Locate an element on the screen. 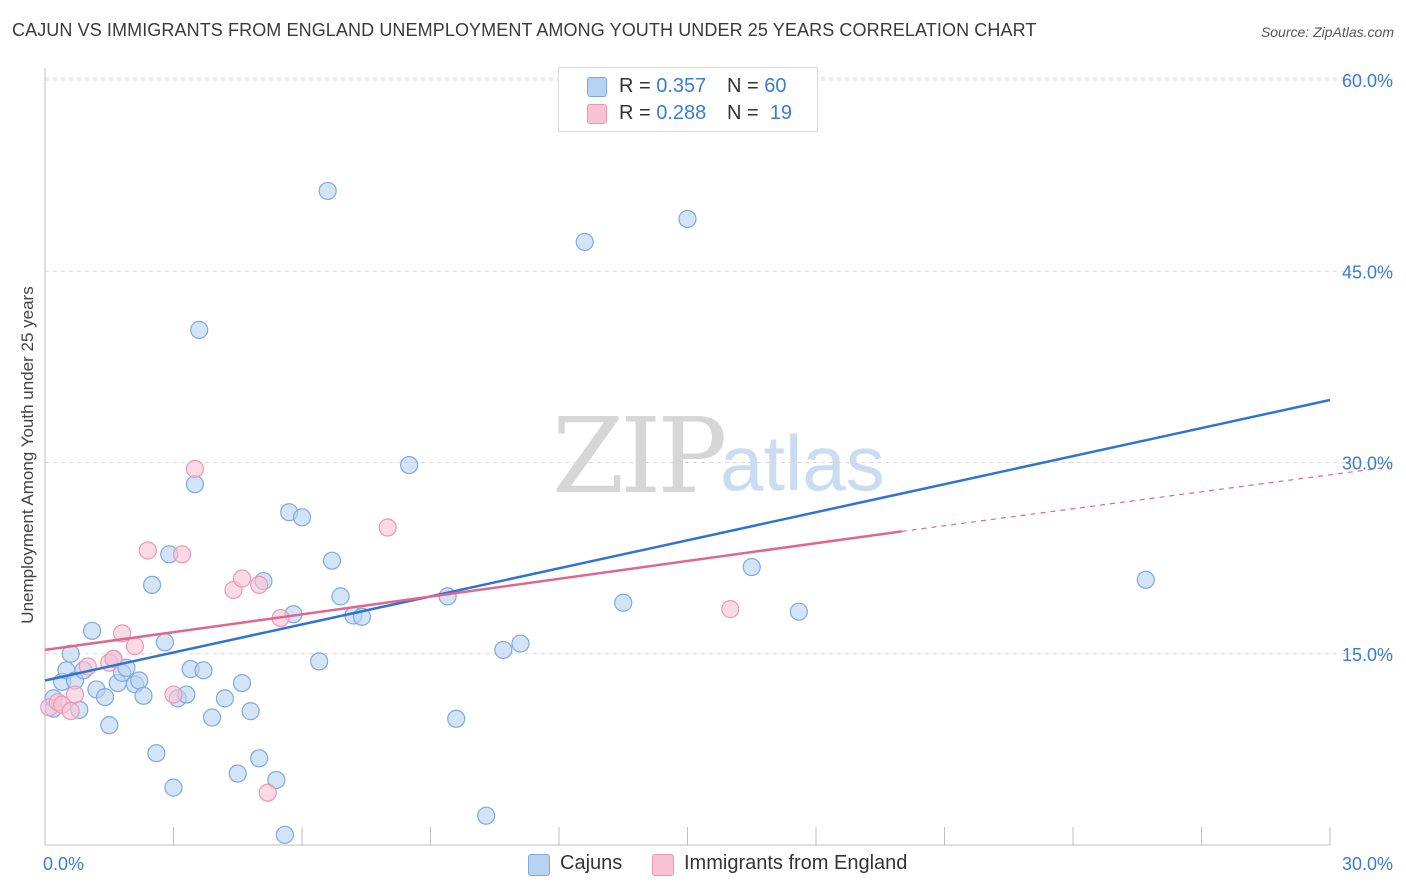 This screenshot has width=1406, height=892. n-value-cajuns: 60 is located at coordinates (775, 86).